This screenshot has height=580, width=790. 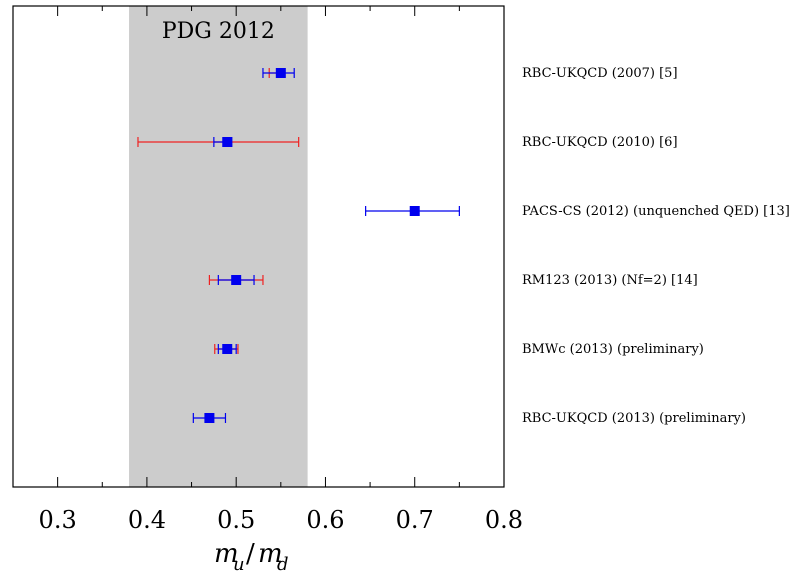 What do you see at coordinates (610, 280) in the screenshot?
I see `row-label: RM123 (2013) (Nf=2) [14]` at bounding box center [610, 280].